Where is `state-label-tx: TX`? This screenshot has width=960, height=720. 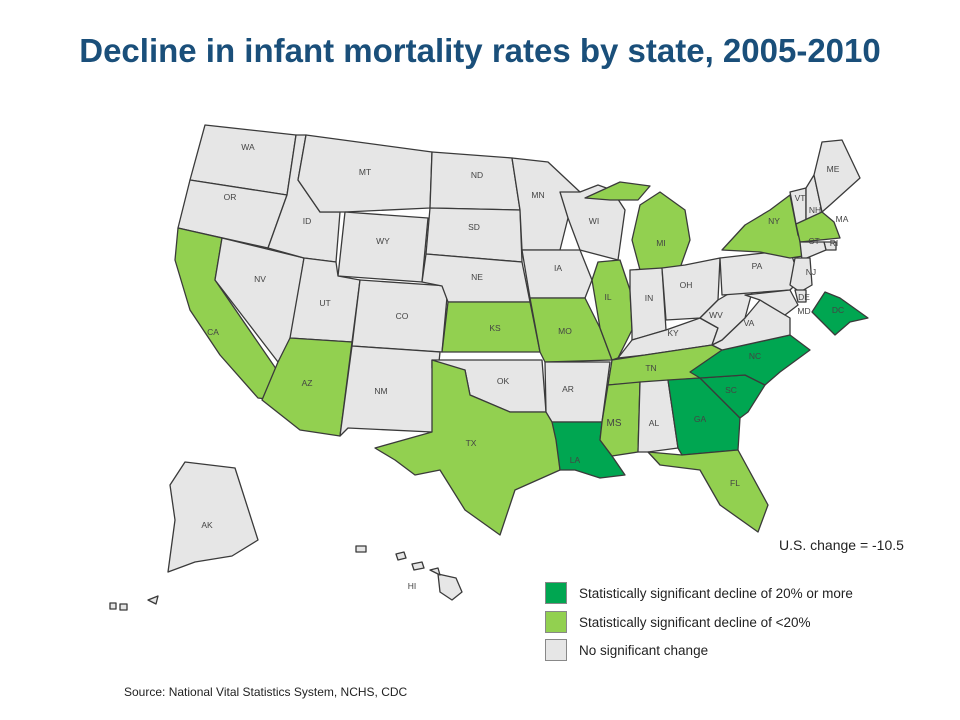
state-label-tx: TX is located at coordinates (471, 443).